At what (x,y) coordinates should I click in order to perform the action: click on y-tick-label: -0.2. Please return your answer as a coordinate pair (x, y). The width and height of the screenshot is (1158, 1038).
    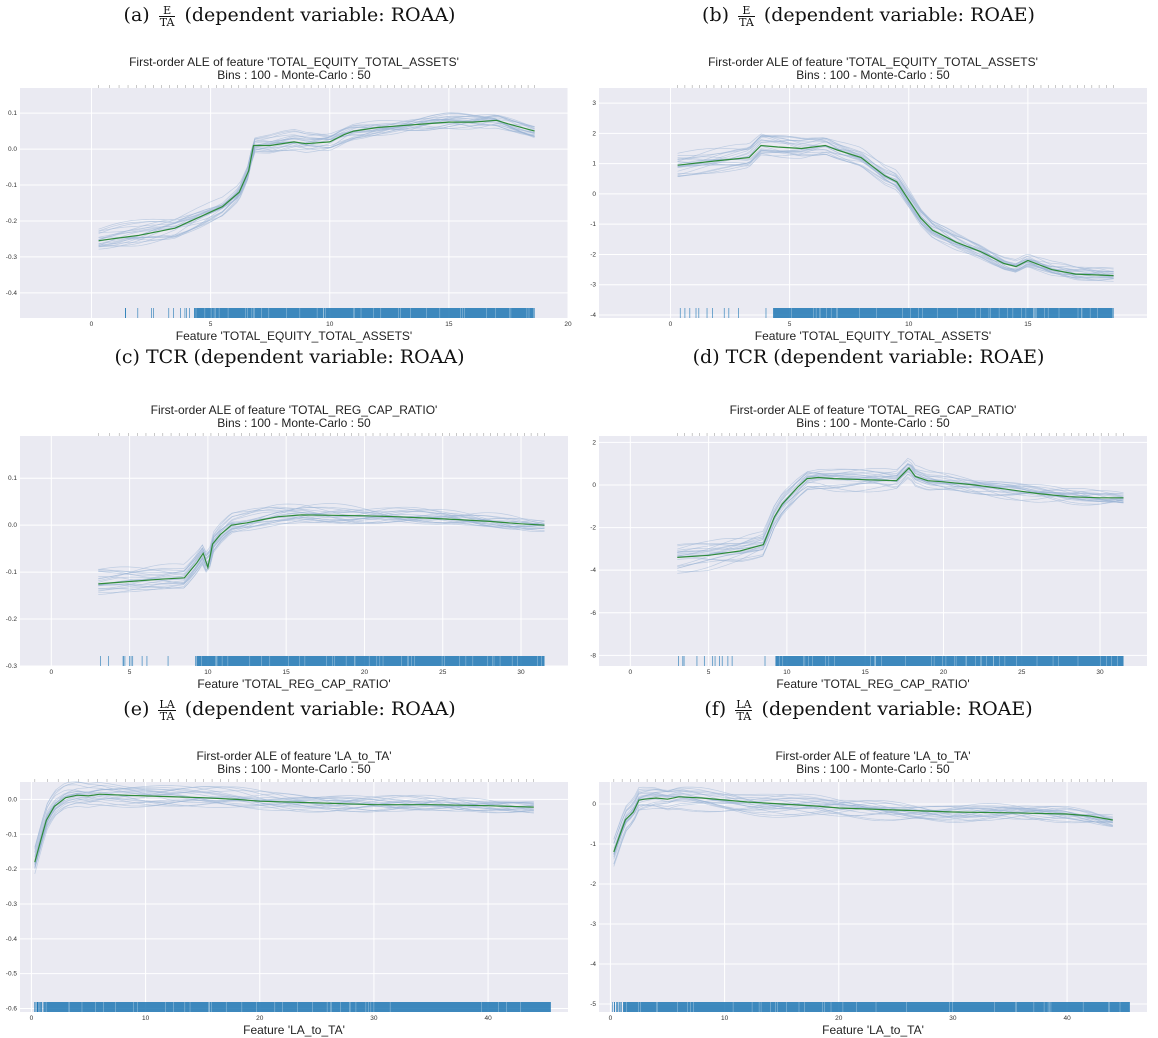
    Looking at the image, I should click on (12, 221).